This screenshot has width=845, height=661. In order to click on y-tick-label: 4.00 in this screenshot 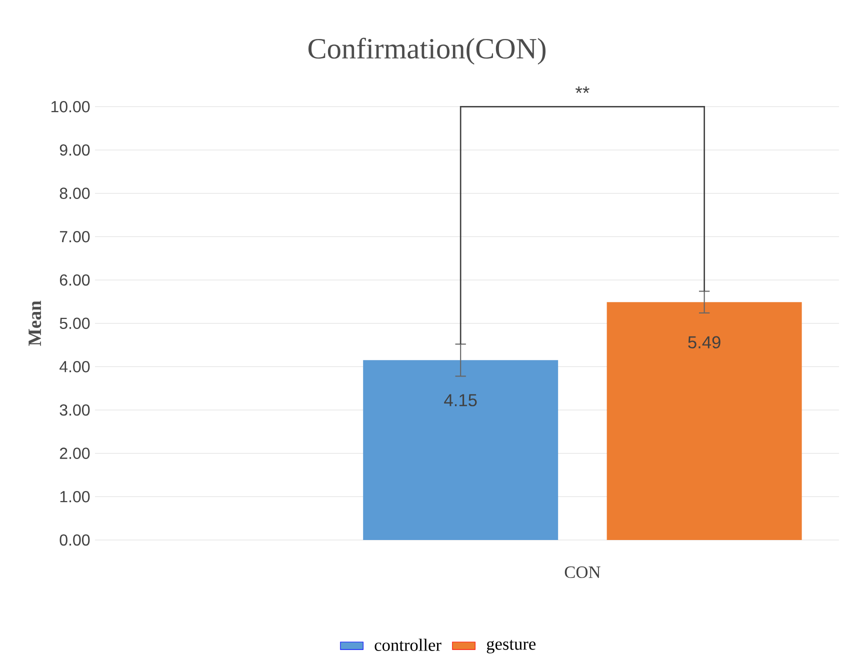, I will do `click(75, 366)`.